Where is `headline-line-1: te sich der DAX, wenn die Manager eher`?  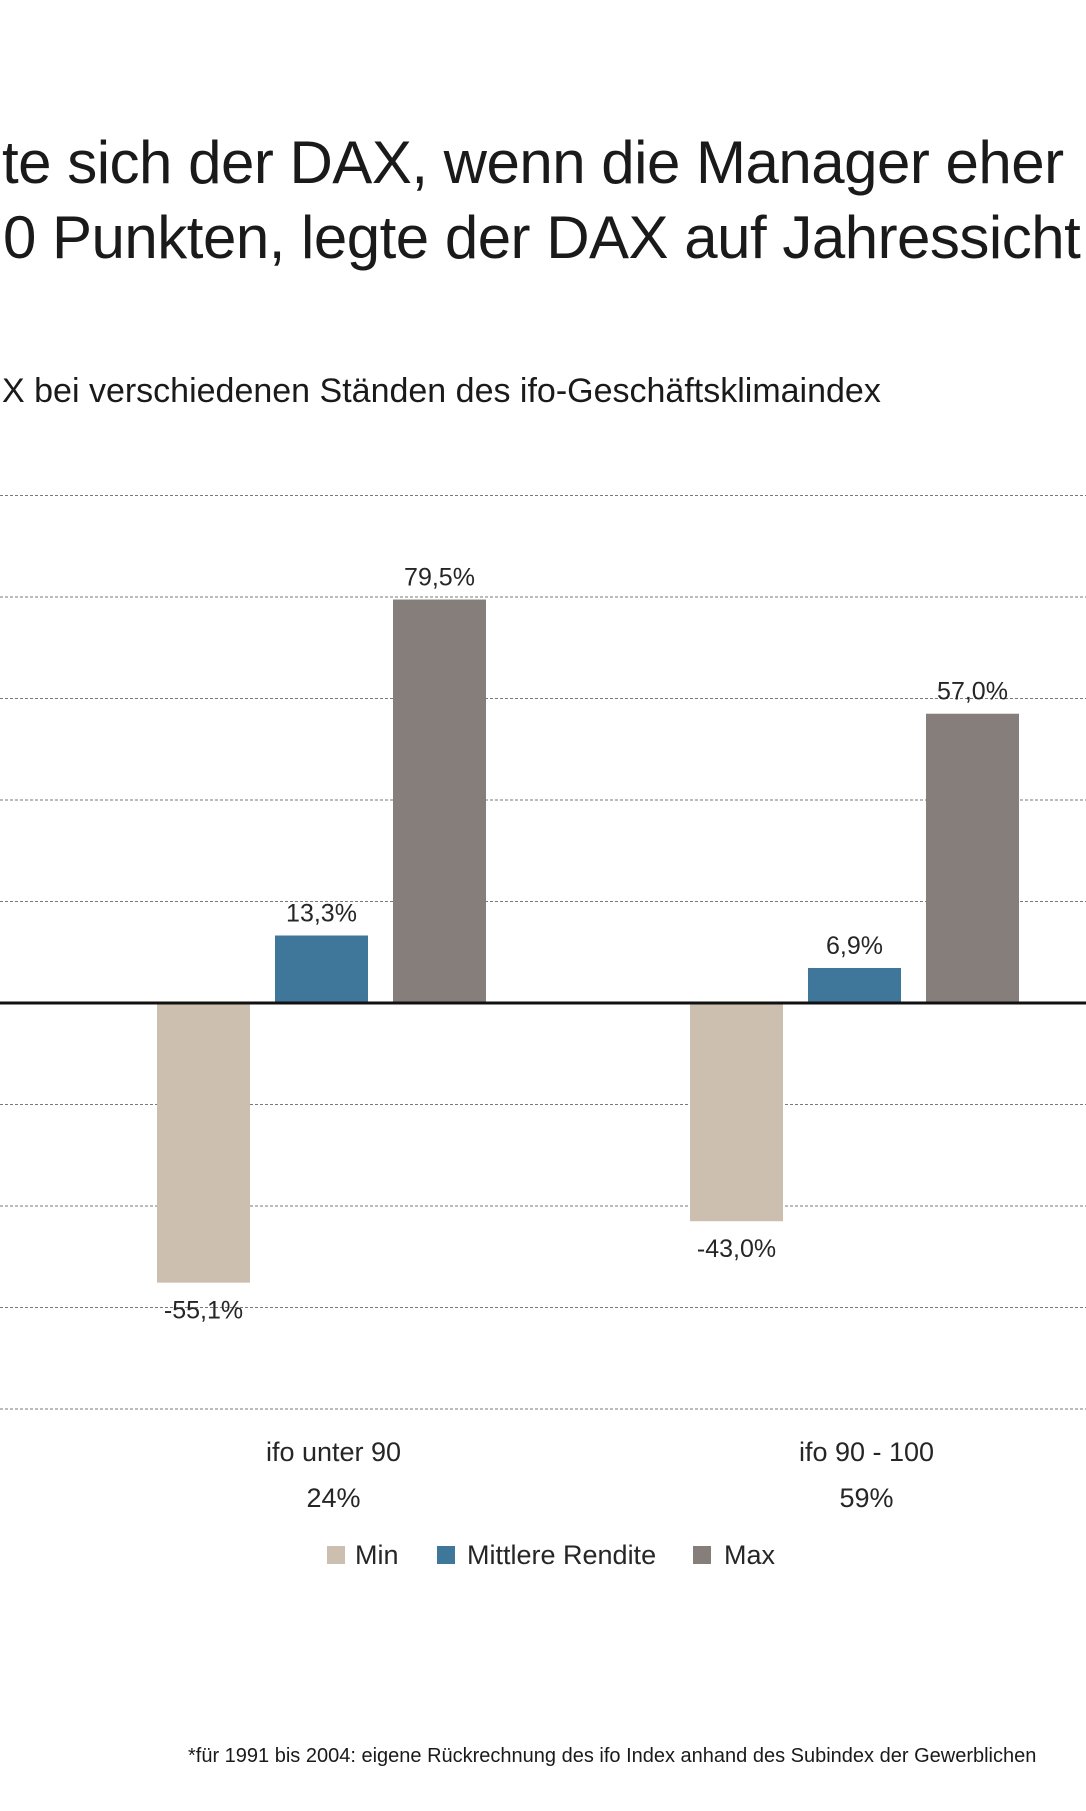
headline-line-1: te sich der DAX, wenn die Manager eher is located at coordinates (533, 162).